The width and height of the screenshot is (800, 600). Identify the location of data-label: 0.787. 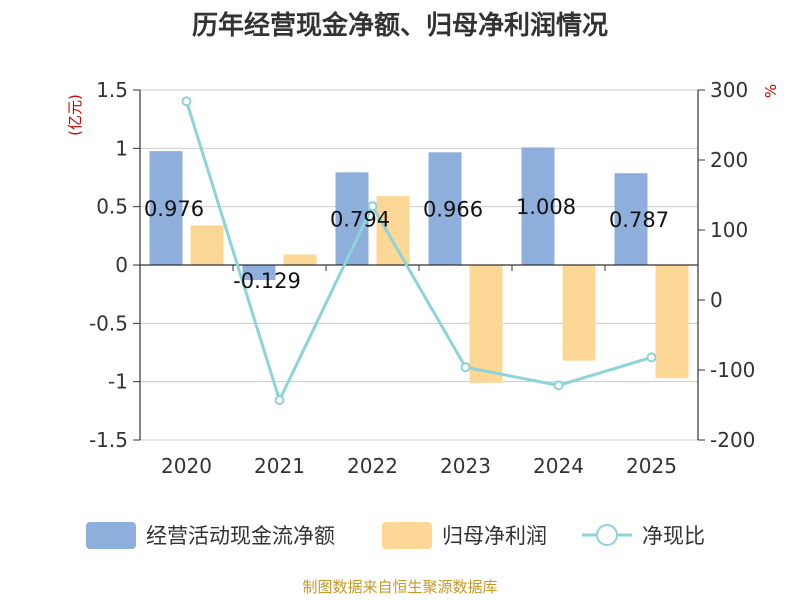
(639, 220).